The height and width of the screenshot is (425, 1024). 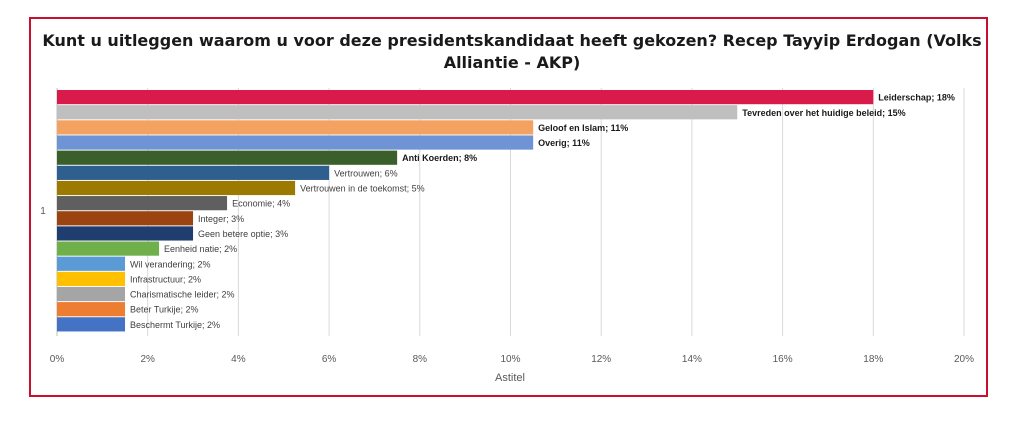 I want to click on bar-data-label: Economie; 4%, so click(x=261, y=204).